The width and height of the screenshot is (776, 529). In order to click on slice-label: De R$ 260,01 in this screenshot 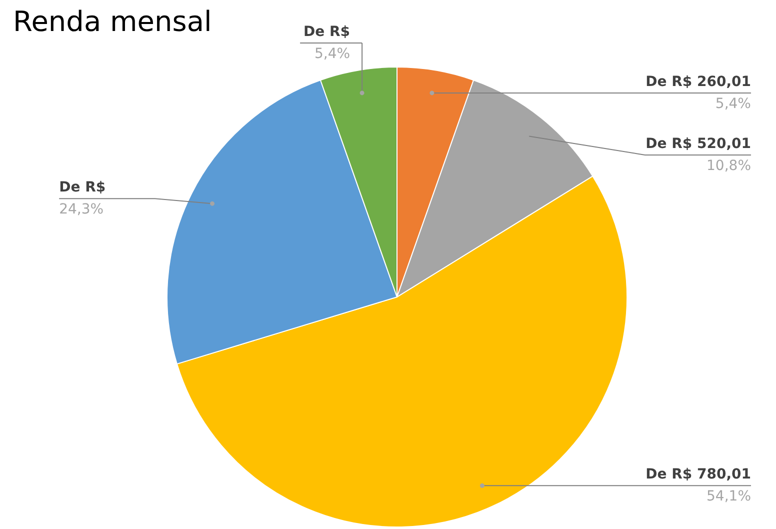, I will do `click(698, 82)`.